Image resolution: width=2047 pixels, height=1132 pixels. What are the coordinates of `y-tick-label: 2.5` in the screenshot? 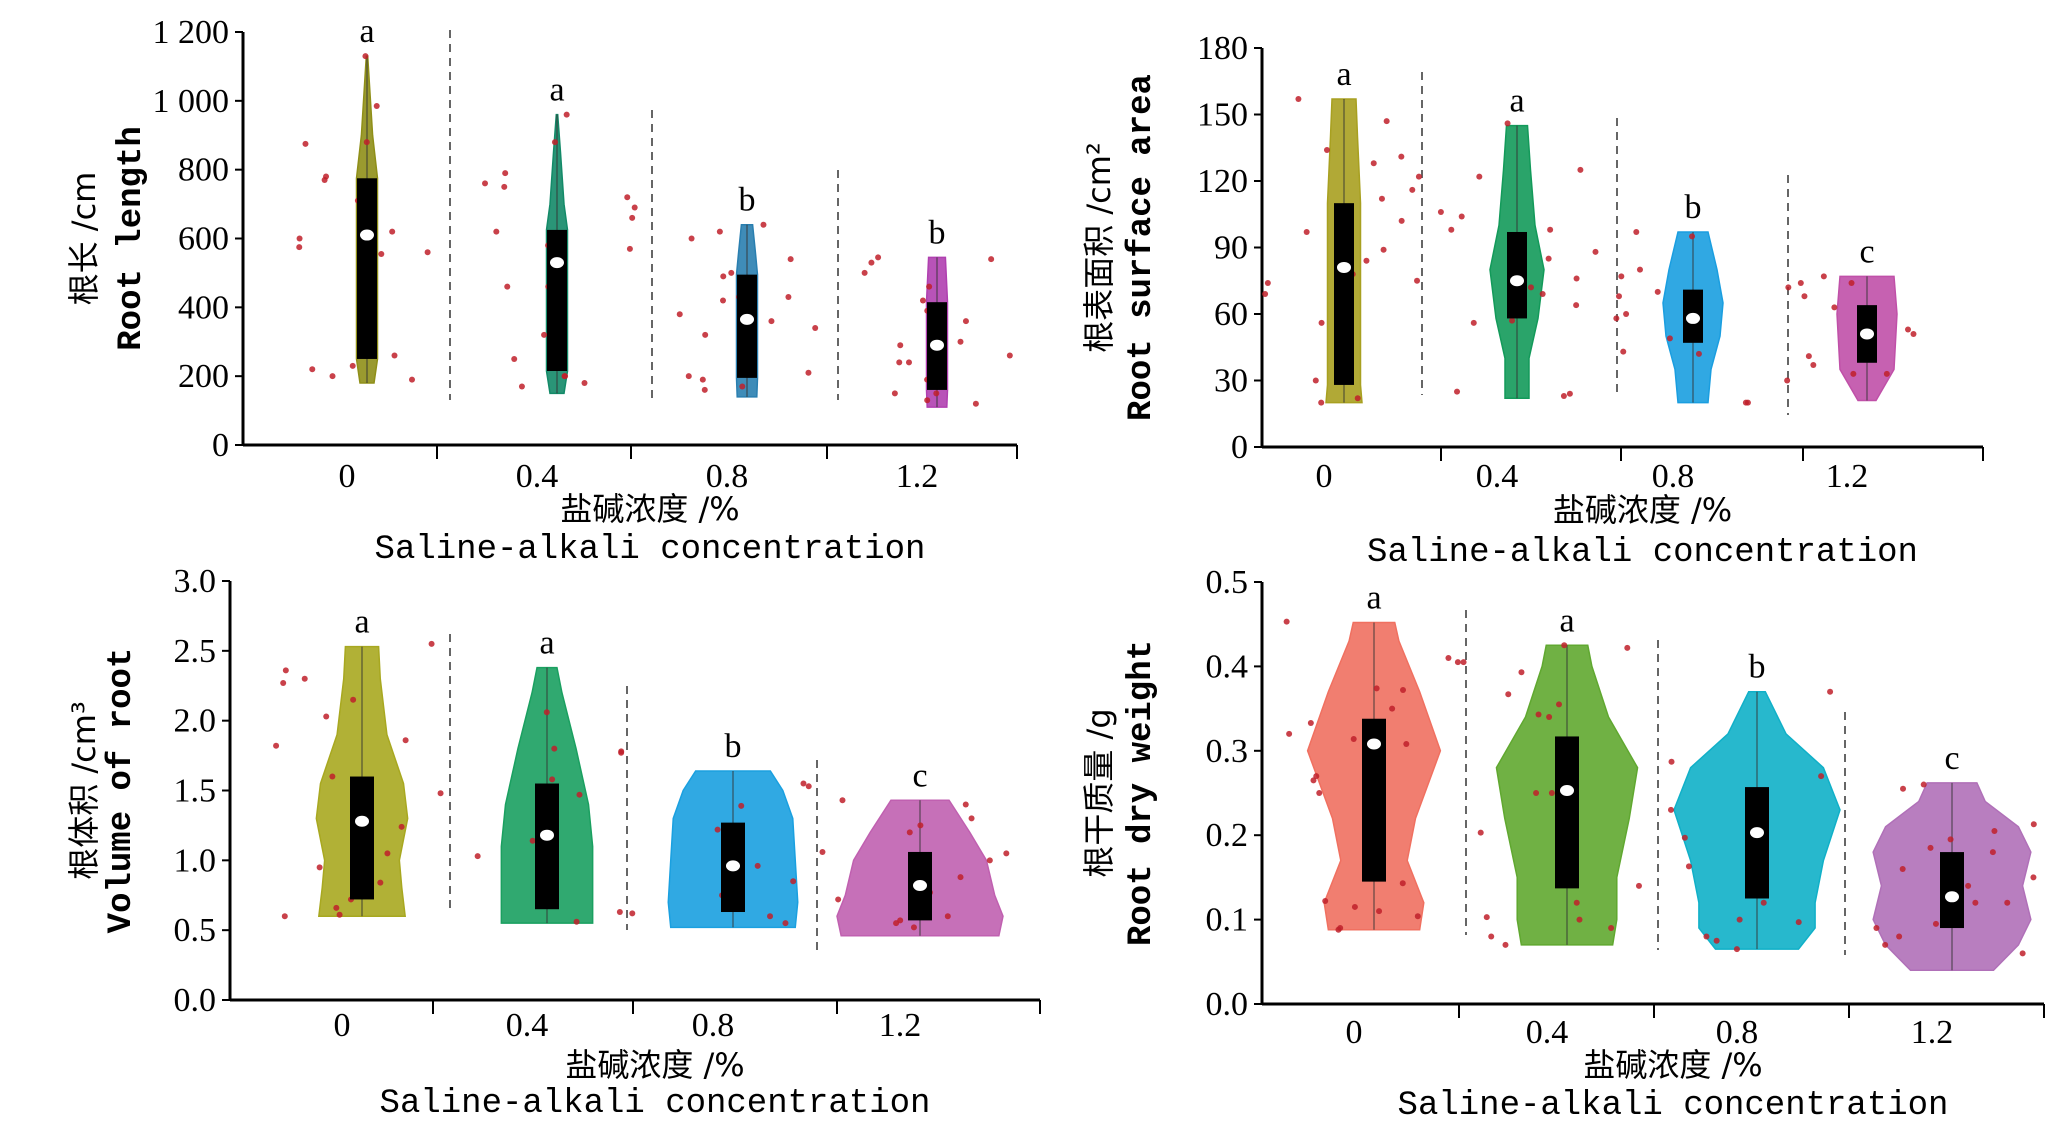 It's located at (195, 651).